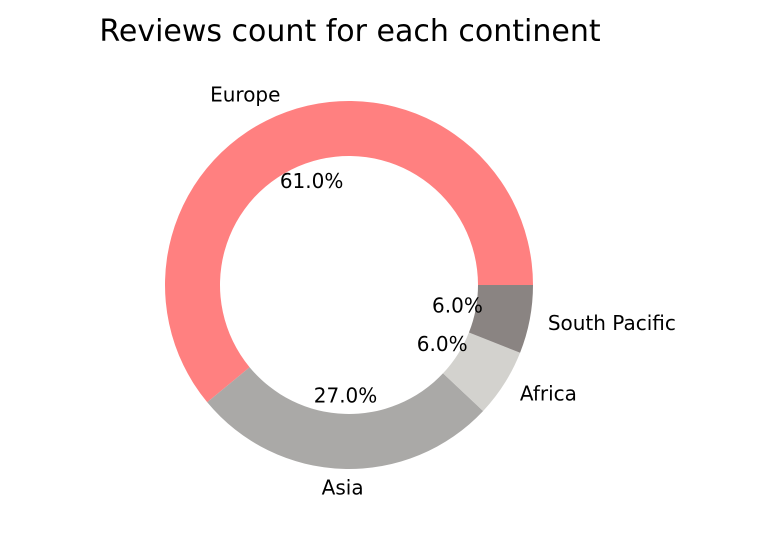 This screenshot has height=534, width=764. Describe the element at coordinates (482, 371) in the screenshot. I see `slice-africa` at that location.